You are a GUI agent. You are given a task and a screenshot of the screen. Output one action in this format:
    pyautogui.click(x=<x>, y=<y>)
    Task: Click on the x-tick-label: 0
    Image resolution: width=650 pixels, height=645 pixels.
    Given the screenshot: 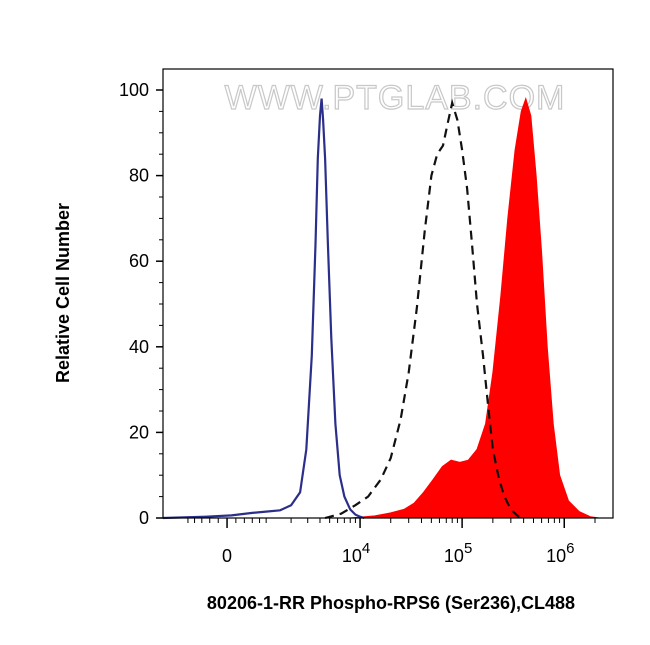 What is the action you would take?
    pyautogui.click(x=227, y=556)
    